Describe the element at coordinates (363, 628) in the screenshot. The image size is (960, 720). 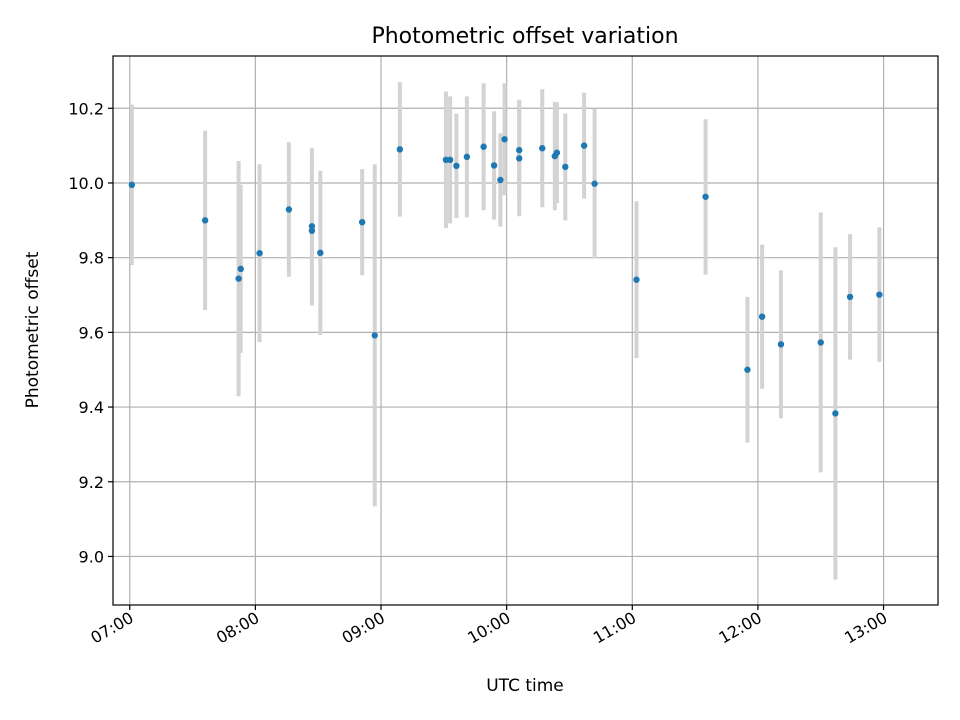
I see `x-tick-label: 09:00` at that location.